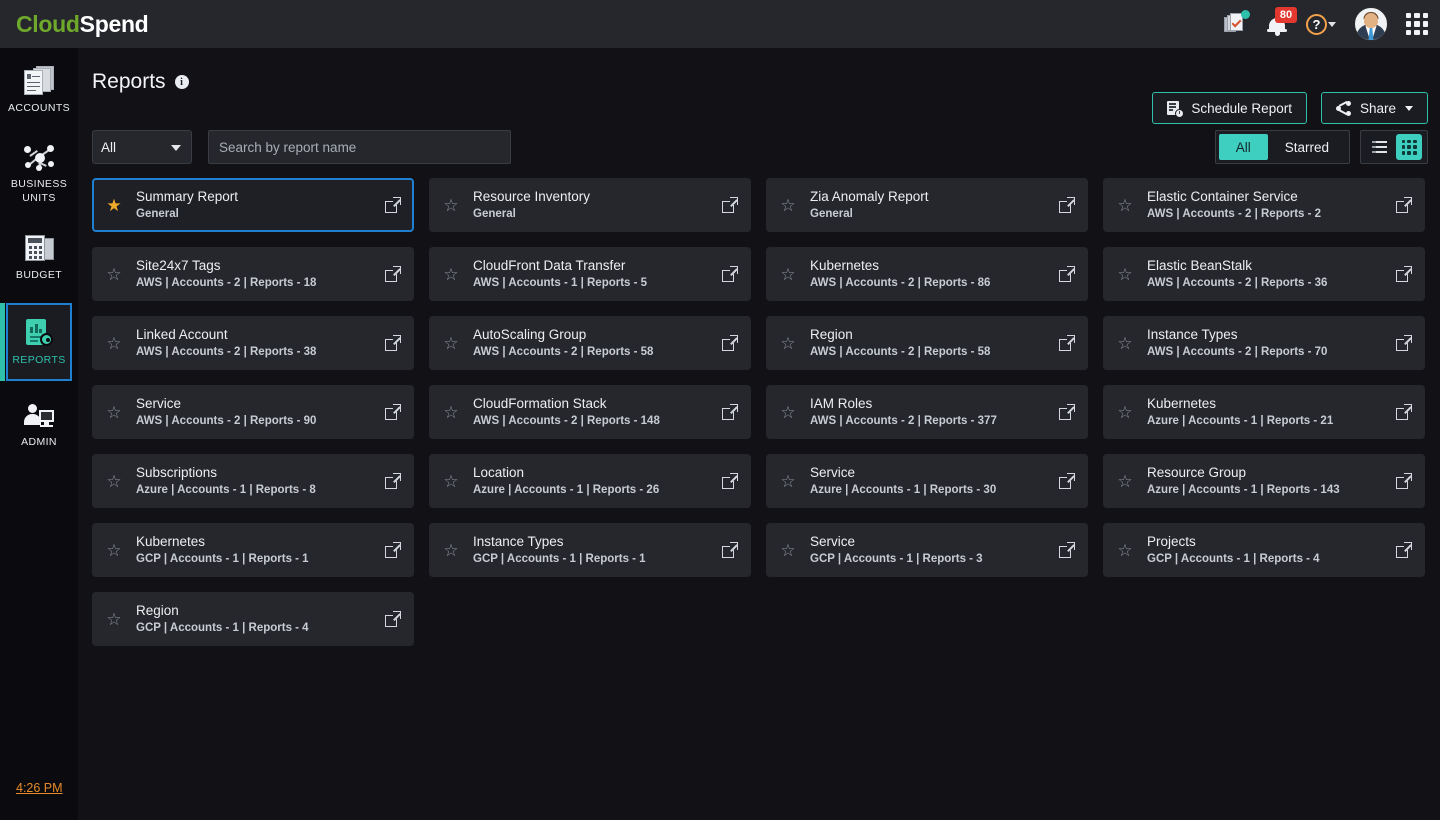  What do you see at coordinates (1306, 147) in the screenshot?
I see `filter-tab-starred: Starred` at bounding box center [1306, 147].